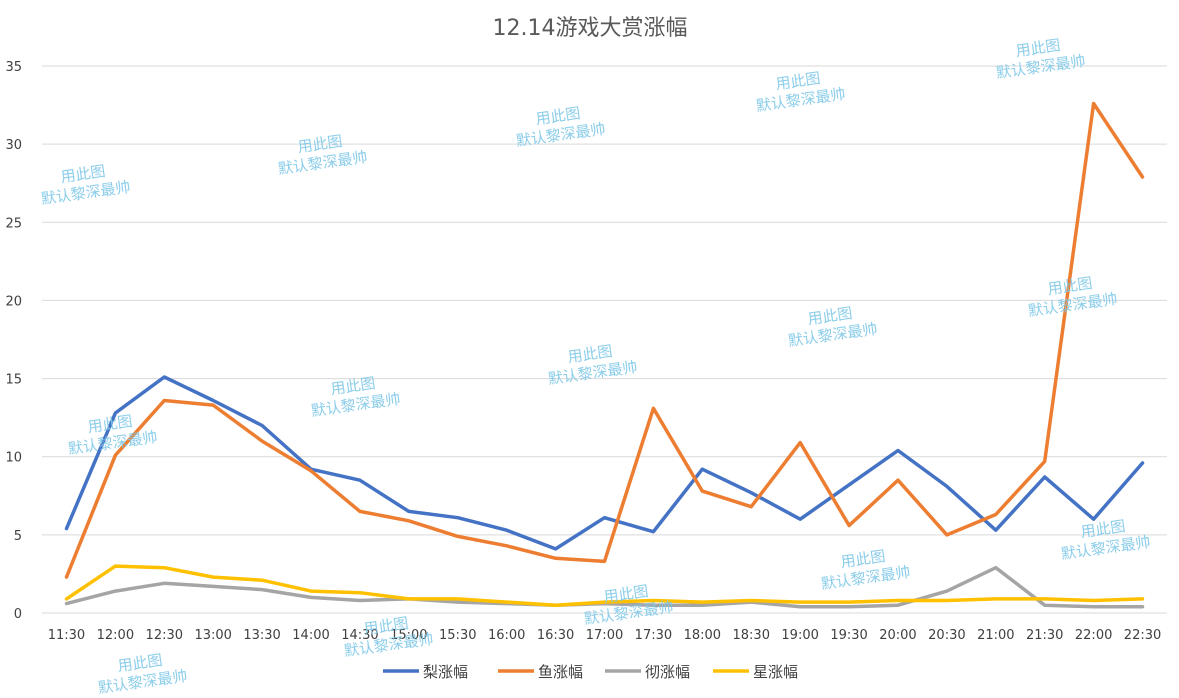 This screenshot has width=1179, height=698. I want to click on x-tick-label: 12:00, so click(115, 635).